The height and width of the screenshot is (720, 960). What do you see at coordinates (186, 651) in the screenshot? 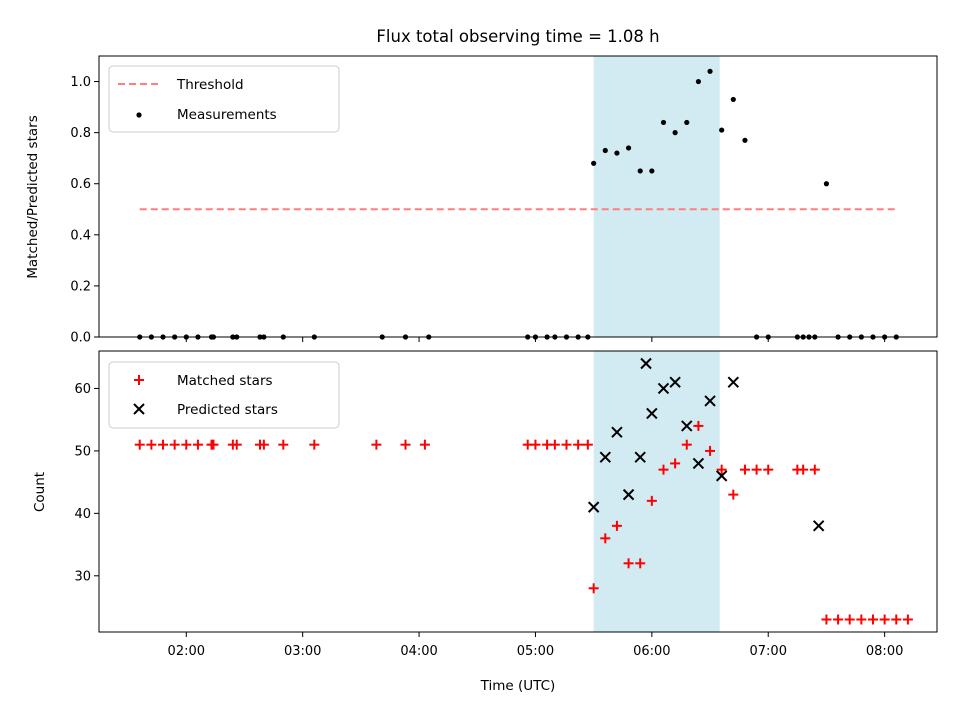
I see `bottom-x-tick-label: 02:00` at bounding box center [186, 651].